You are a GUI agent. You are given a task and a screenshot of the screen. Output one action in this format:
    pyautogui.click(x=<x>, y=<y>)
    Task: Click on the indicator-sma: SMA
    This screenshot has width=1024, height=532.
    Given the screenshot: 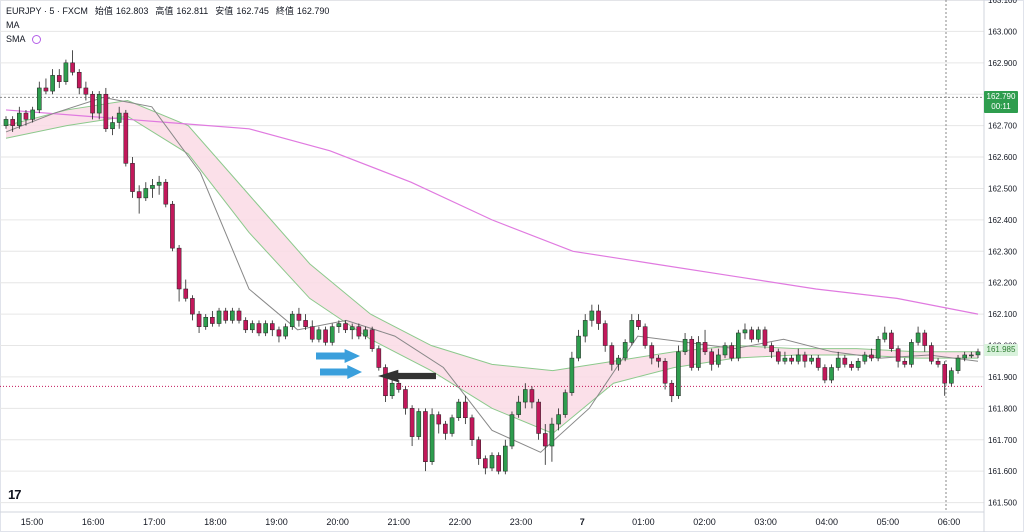 What is the action you would take?
    pyautogui.click(x=167, y=39)
    